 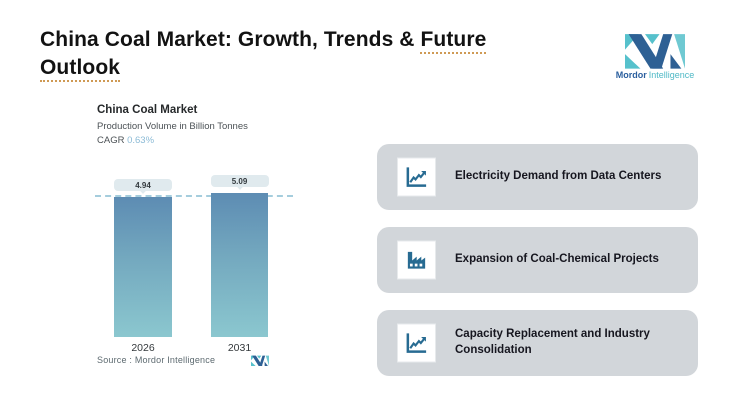 What do you see at coordinates (239, 348) in the screenshot?
I see `category-label: 2031` at bounding box center [239, 348].